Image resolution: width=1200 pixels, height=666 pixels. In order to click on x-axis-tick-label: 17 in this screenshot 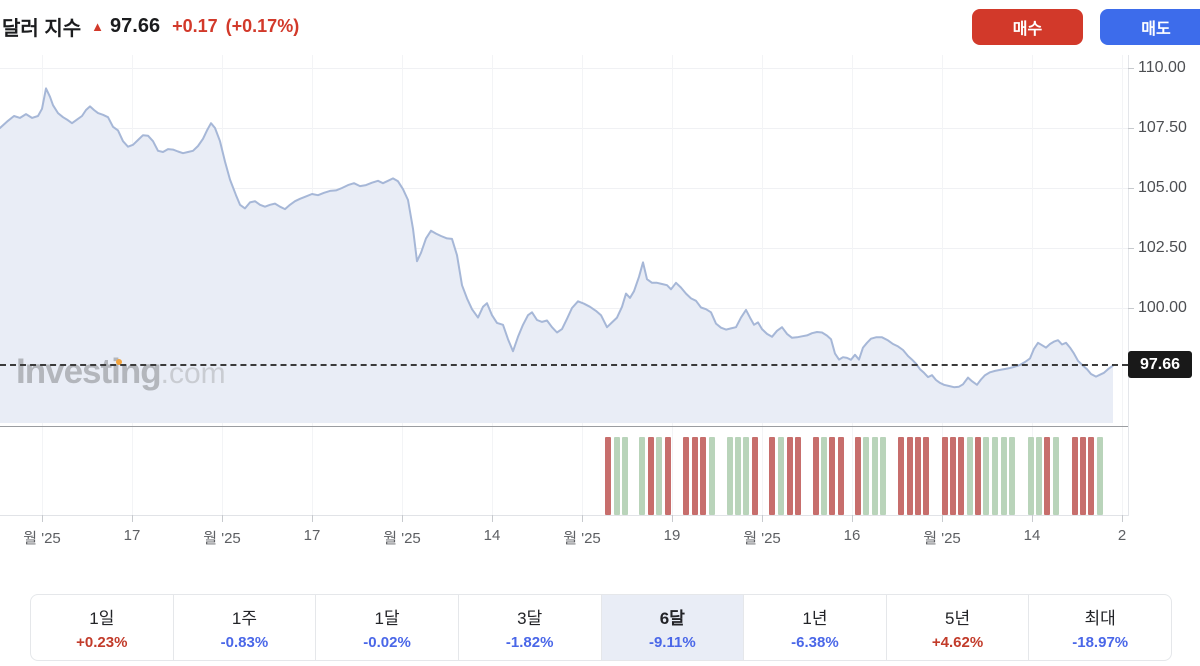, I will do `click(132, 535)`.